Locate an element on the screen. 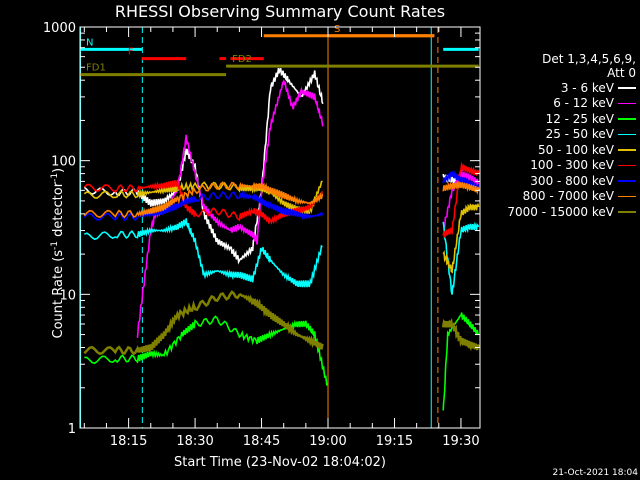  legend-entry: 800 - 7000 keV is located at coordinates (560, 197).